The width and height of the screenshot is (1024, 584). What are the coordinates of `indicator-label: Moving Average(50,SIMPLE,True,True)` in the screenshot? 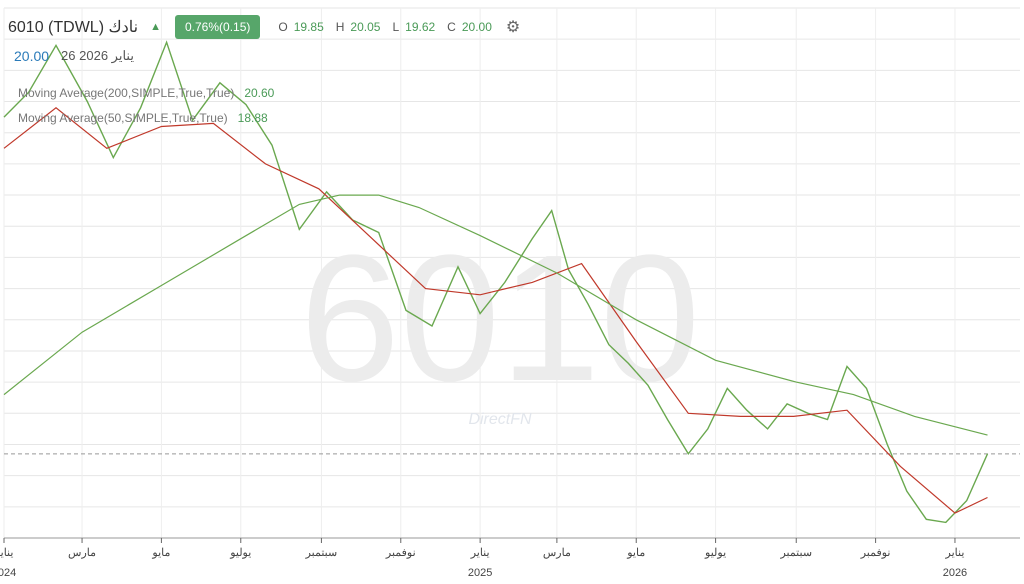 It's located at (123, 118).